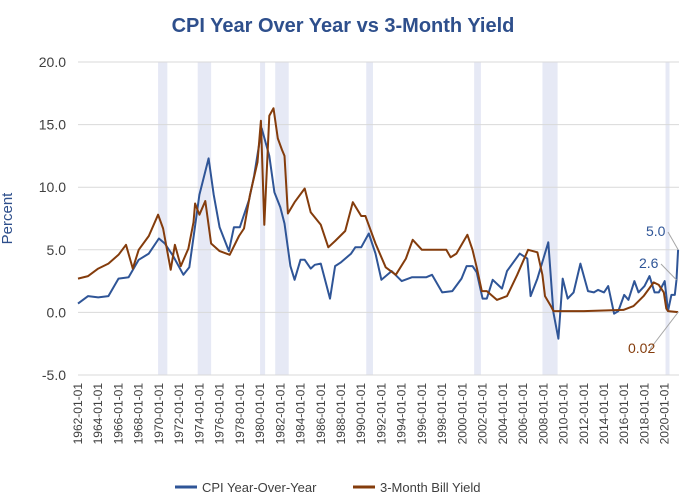 This screenshot has height=497, width=686. I want to click on annotation-label: 2.6, so click(649, 263).